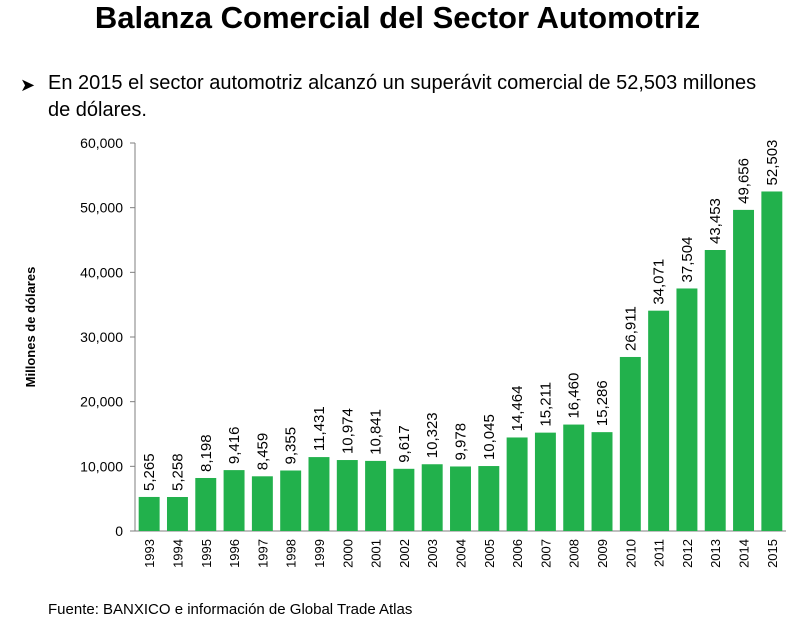  What do you see at coordinates (574, 553) in the screenshot?
I see `x-tick-label: 2008` at bounding box center [574, 553].